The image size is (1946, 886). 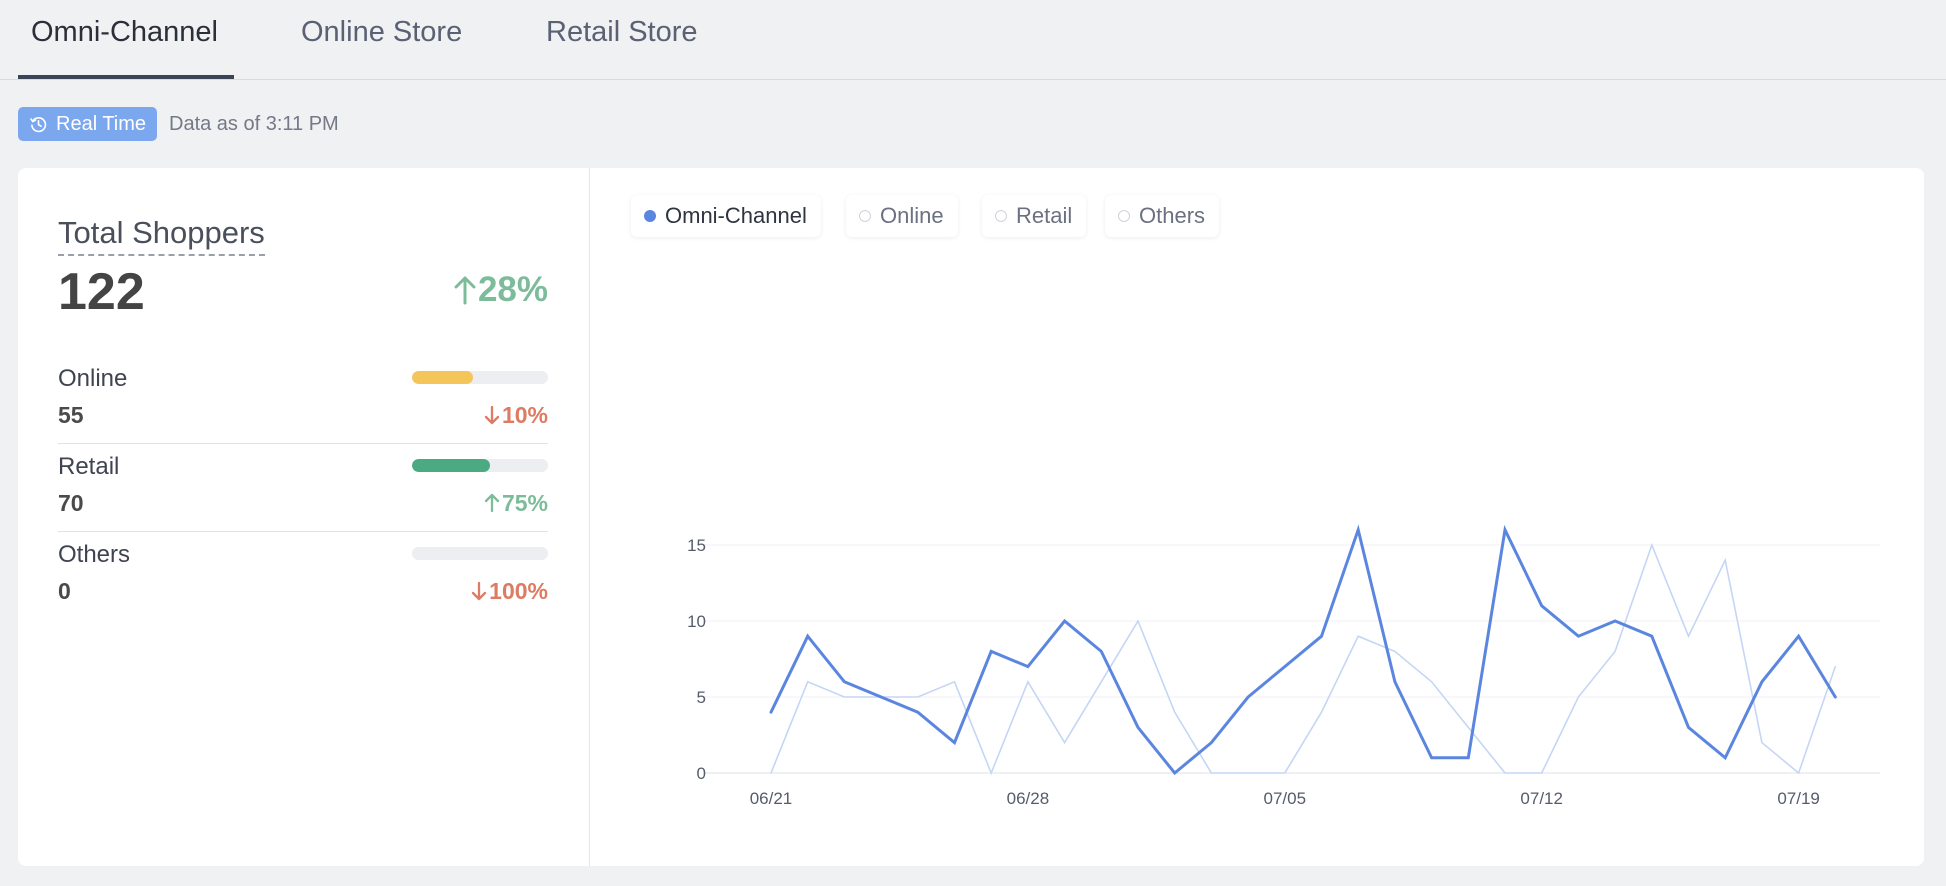 I want to click on stat-value-online: 55, so click(x=71, y=415).